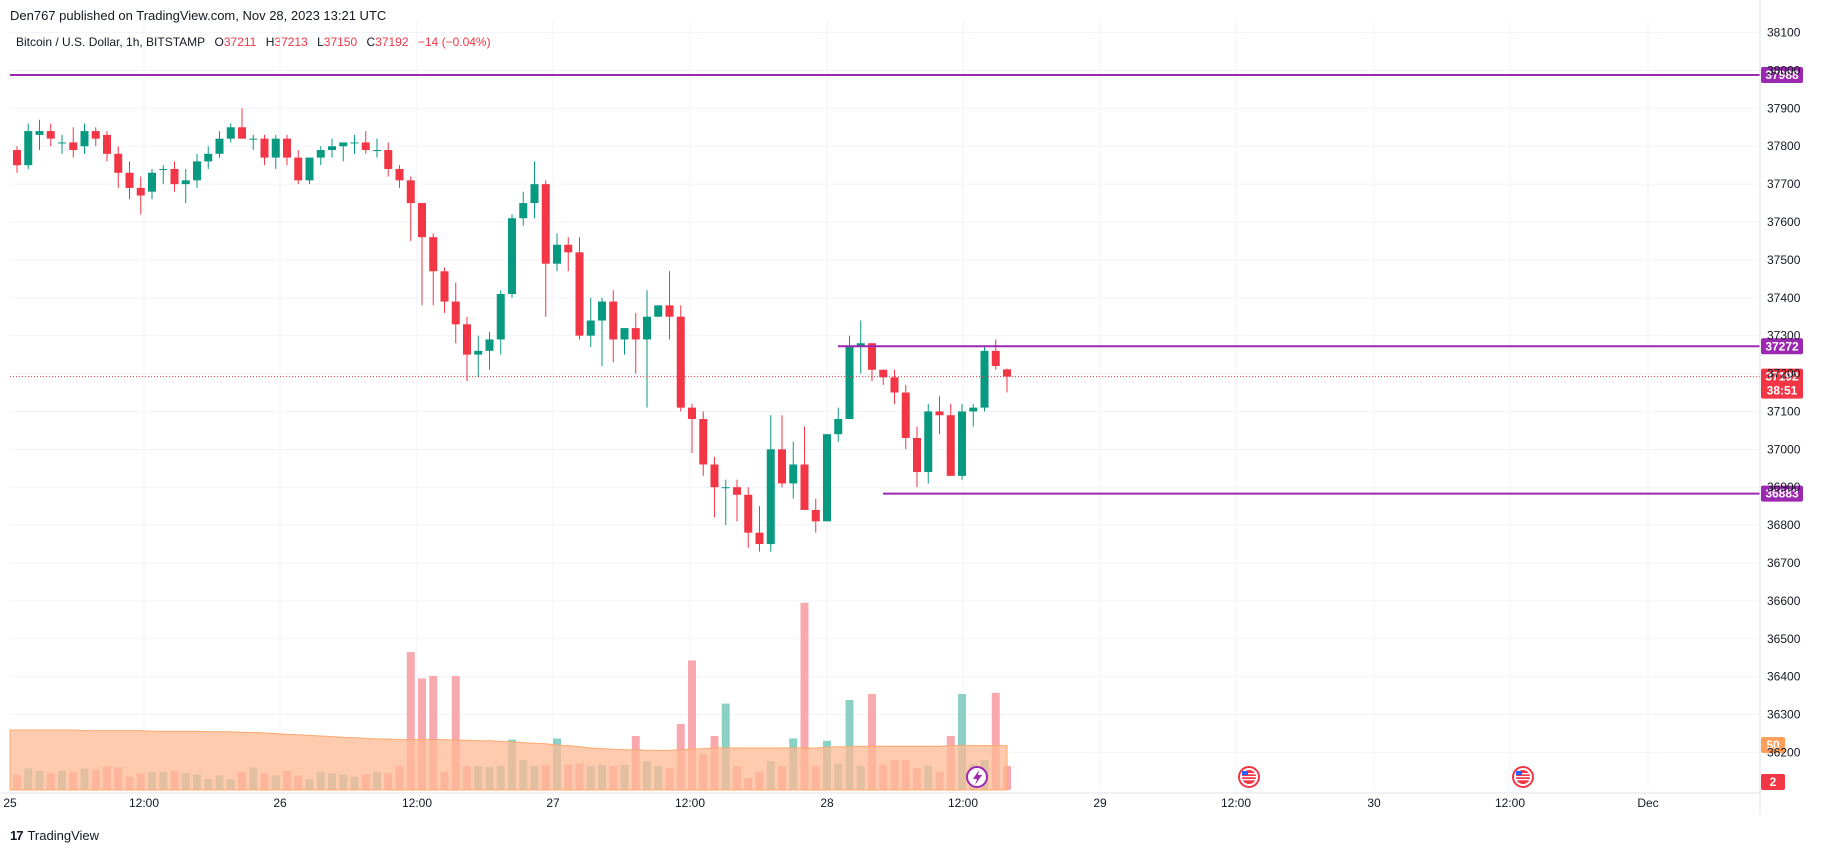 This screenshot has height=853, width=1821. I want to click on time-tick-label: 28, so click(827, 803).